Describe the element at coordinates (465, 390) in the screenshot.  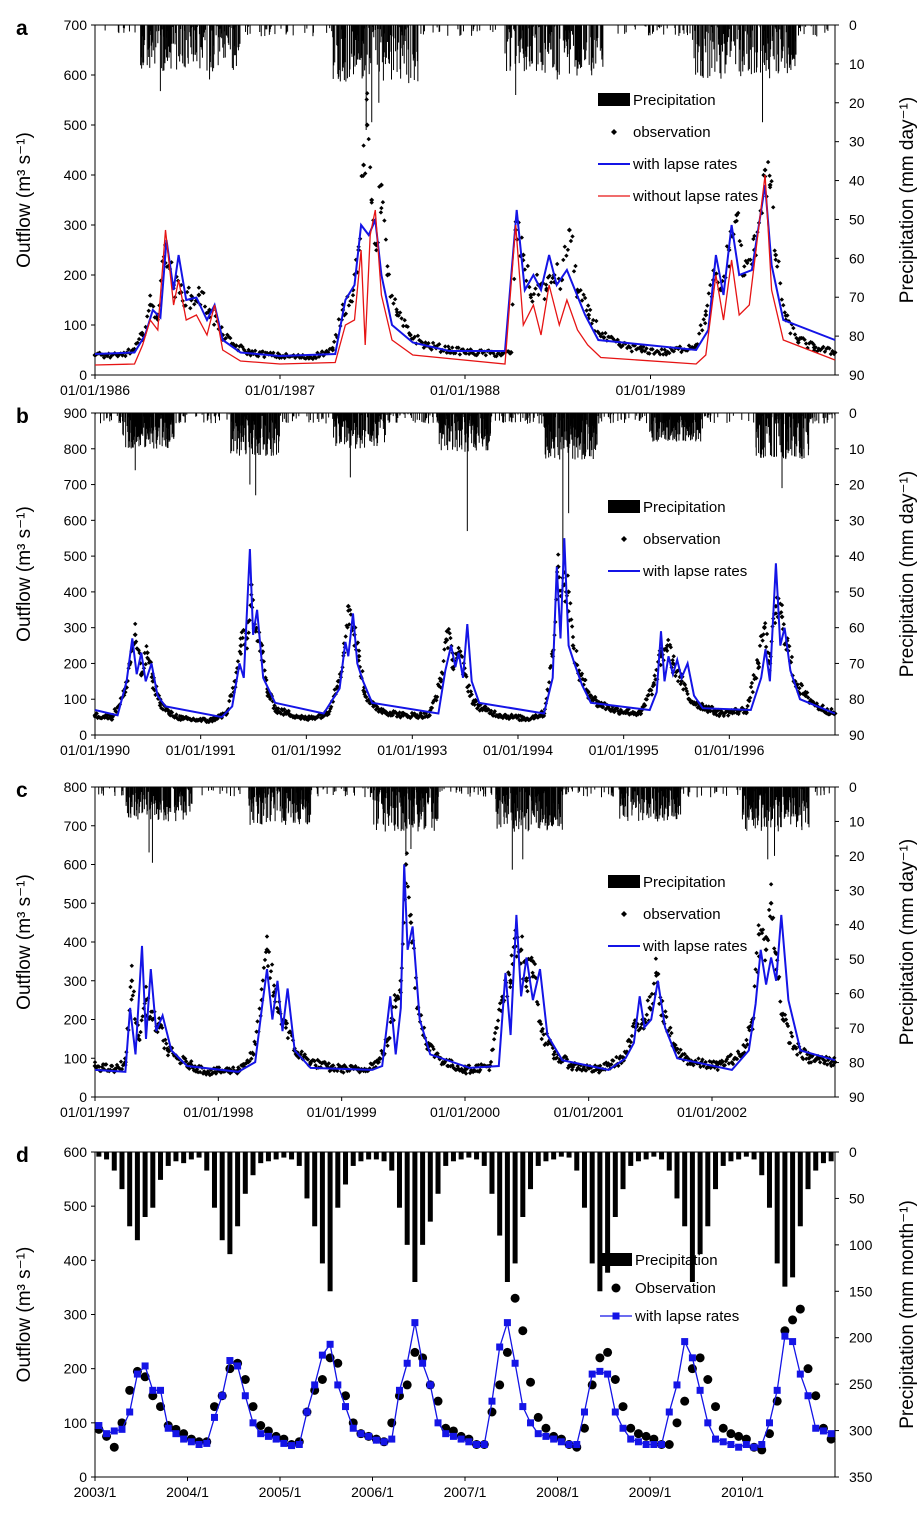
I see `x-tick-label: 01/01/1988` at that location.